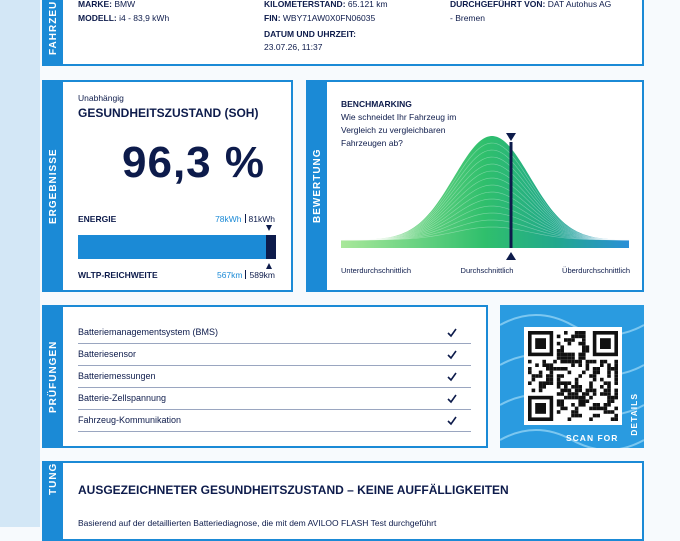 This screenshot has height=541, width=680. What do you see at coordinates (596, 270) in the screenshot?
I see `scale-label: Überdurchschnittlich` at bounding box center [596, 270].